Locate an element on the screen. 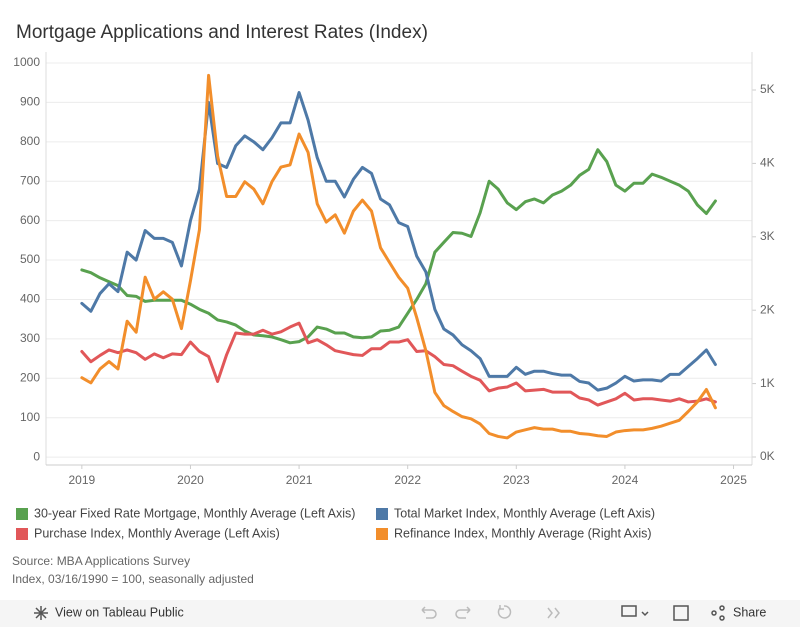  undo-icon is located at coordinates (429, 612).